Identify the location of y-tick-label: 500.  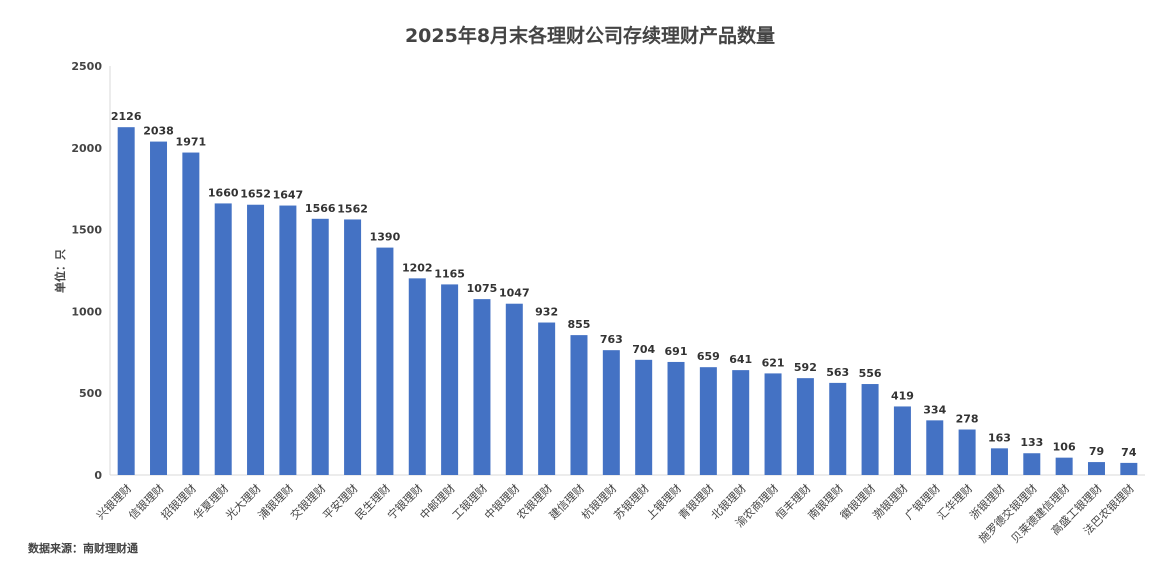
(90, 393).